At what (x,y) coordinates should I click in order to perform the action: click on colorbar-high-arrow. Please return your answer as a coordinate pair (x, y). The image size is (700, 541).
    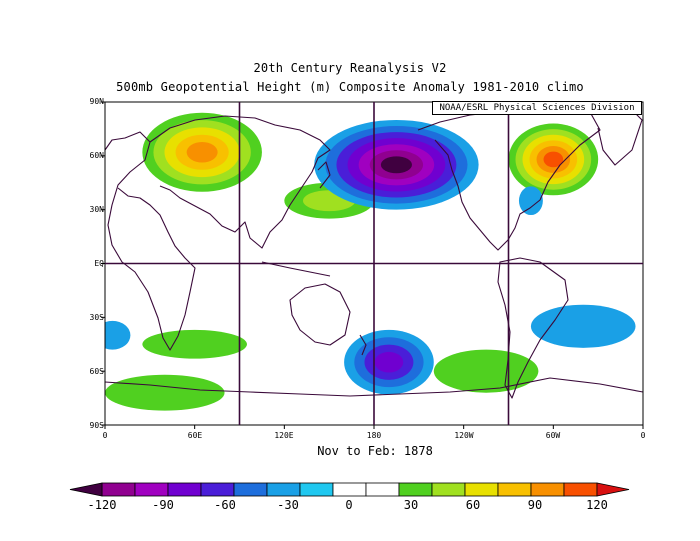
    Looking at the image, I should click on (613, 489).